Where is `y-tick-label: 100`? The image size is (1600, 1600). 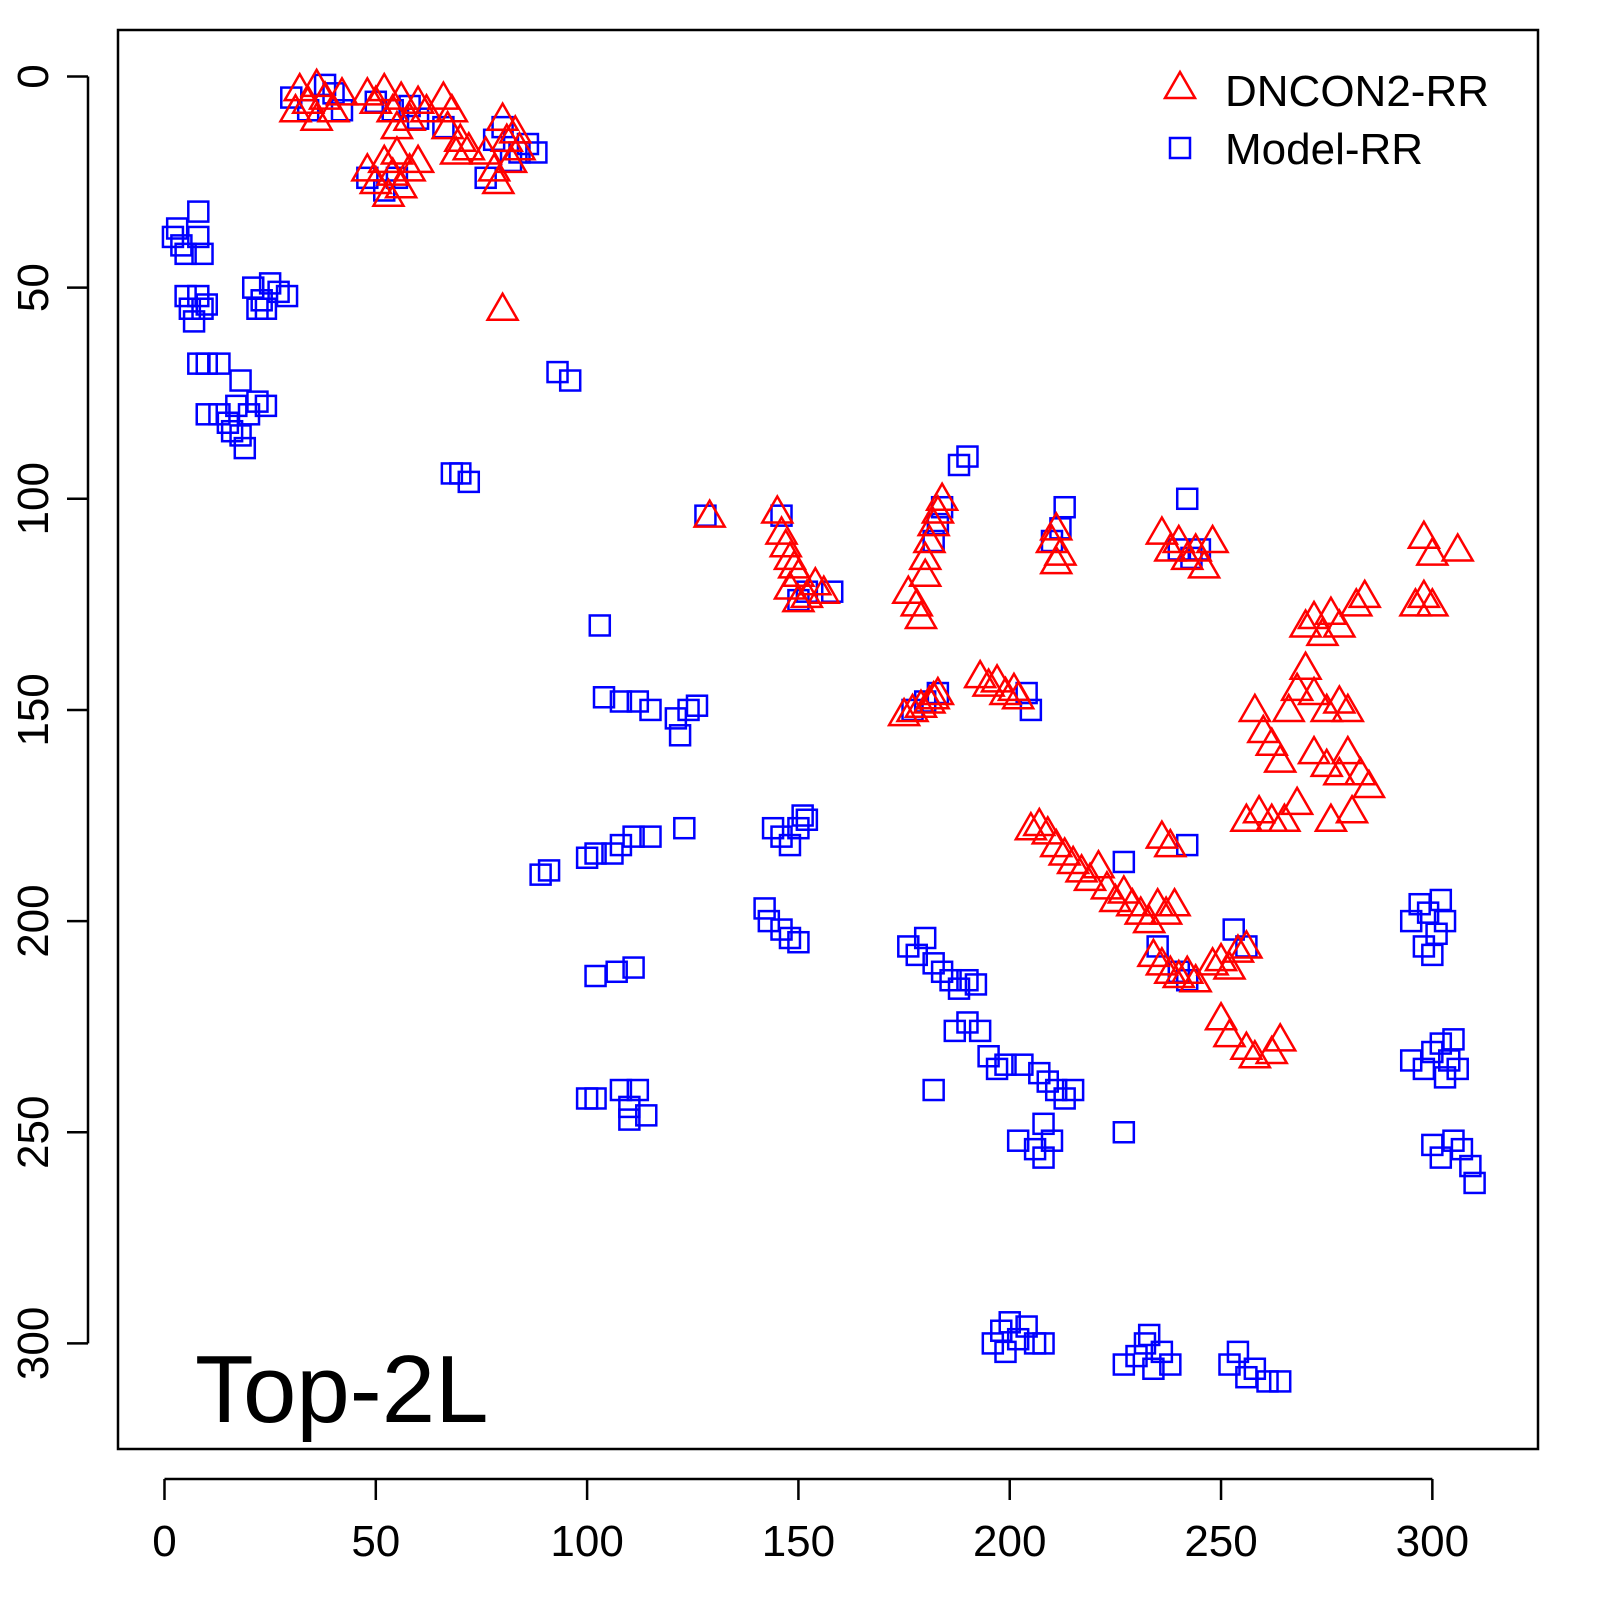
y-tick-label: 100 is located at coordinates (33, 498).